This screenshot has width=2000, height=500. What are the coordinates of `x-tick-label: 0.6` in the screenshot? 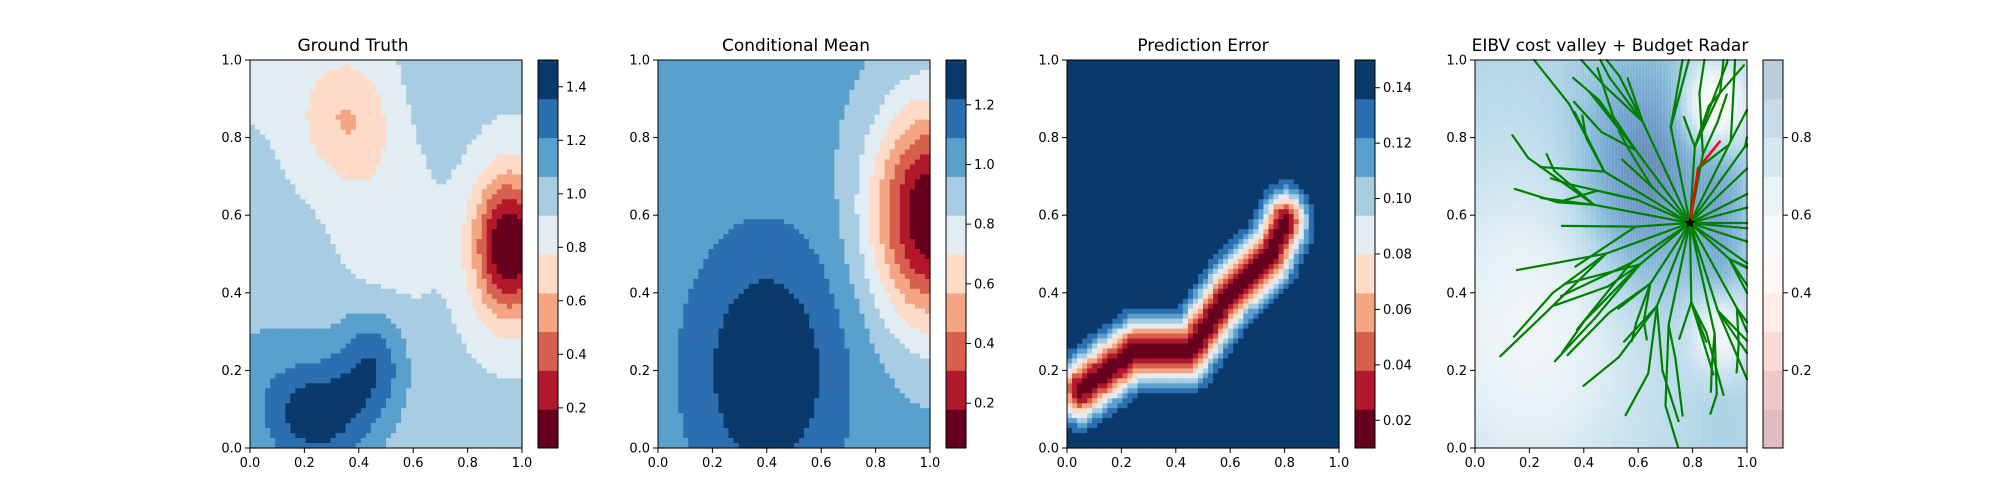 It's located at (413, 463).